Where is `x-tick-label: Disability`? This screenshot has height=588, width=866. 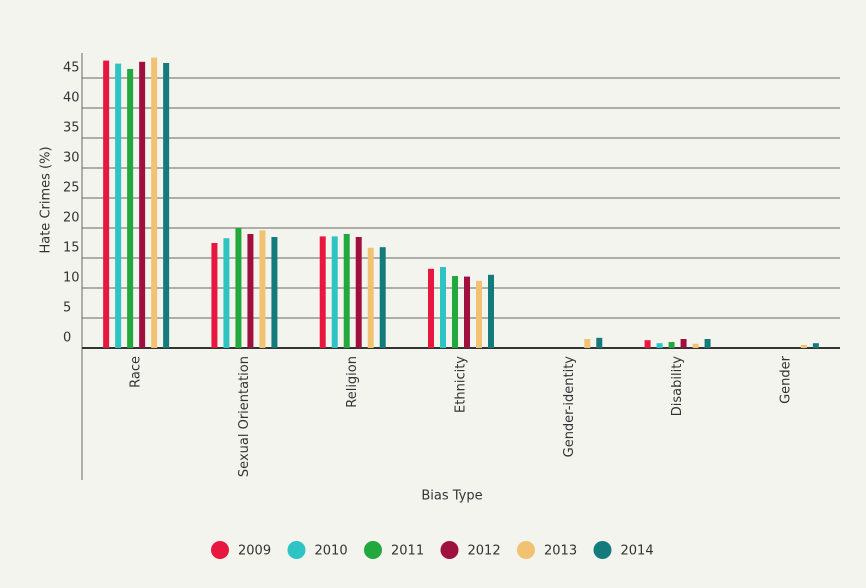 x-tick-label: Disability is located at coordinates (677, 386).